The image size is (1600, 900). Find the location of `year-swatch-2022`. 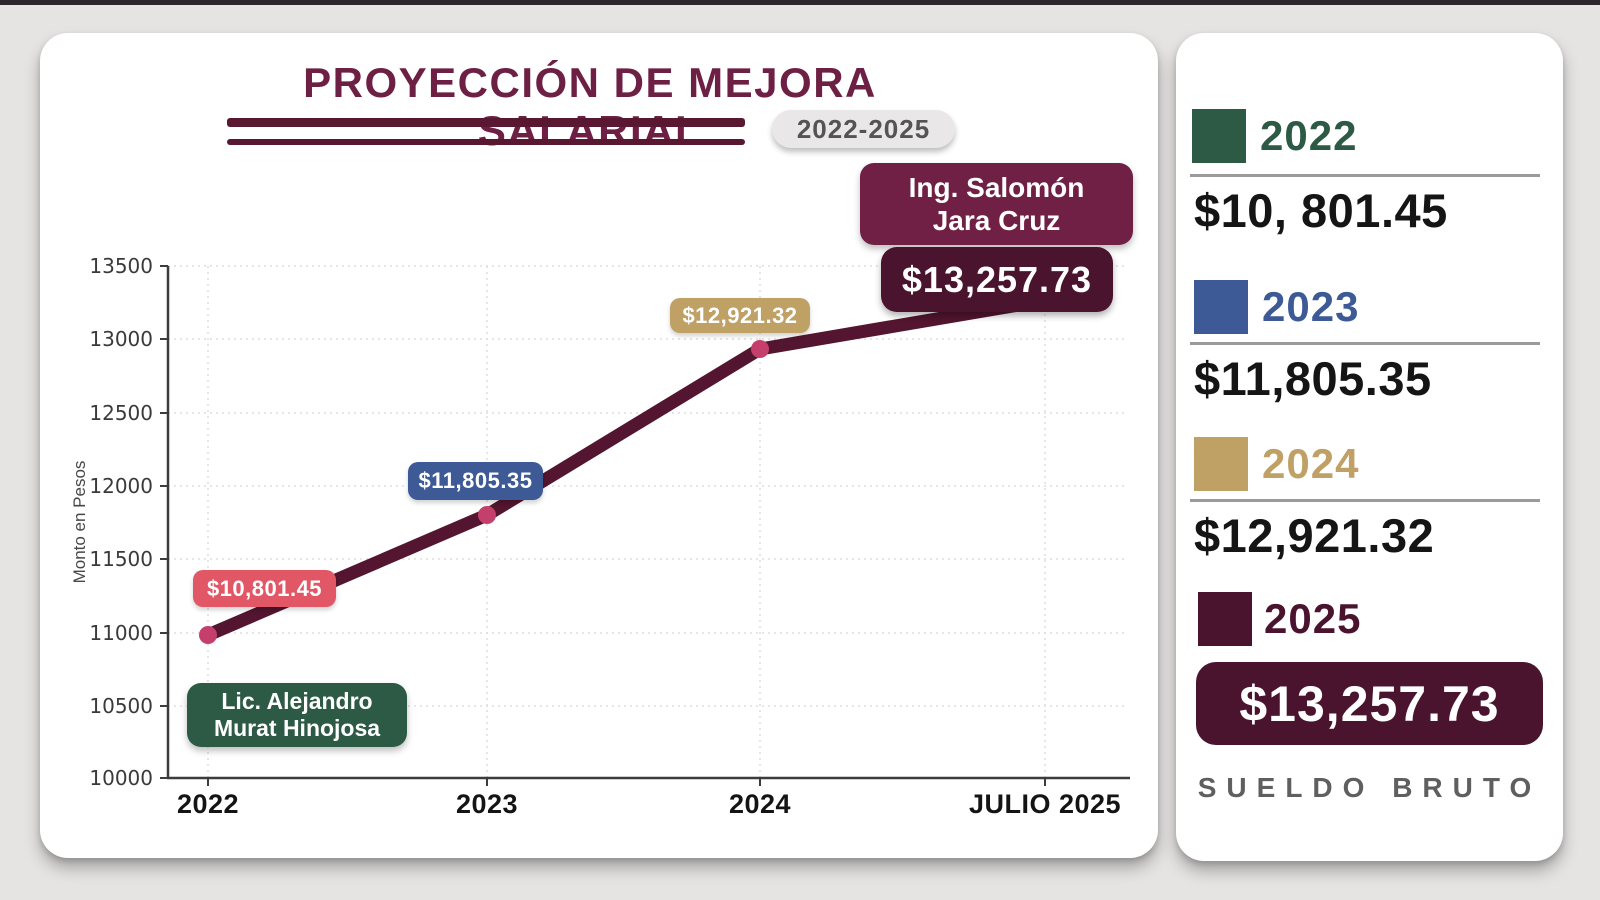

year-swatch-2022 is located at coordinates (1219, 136).